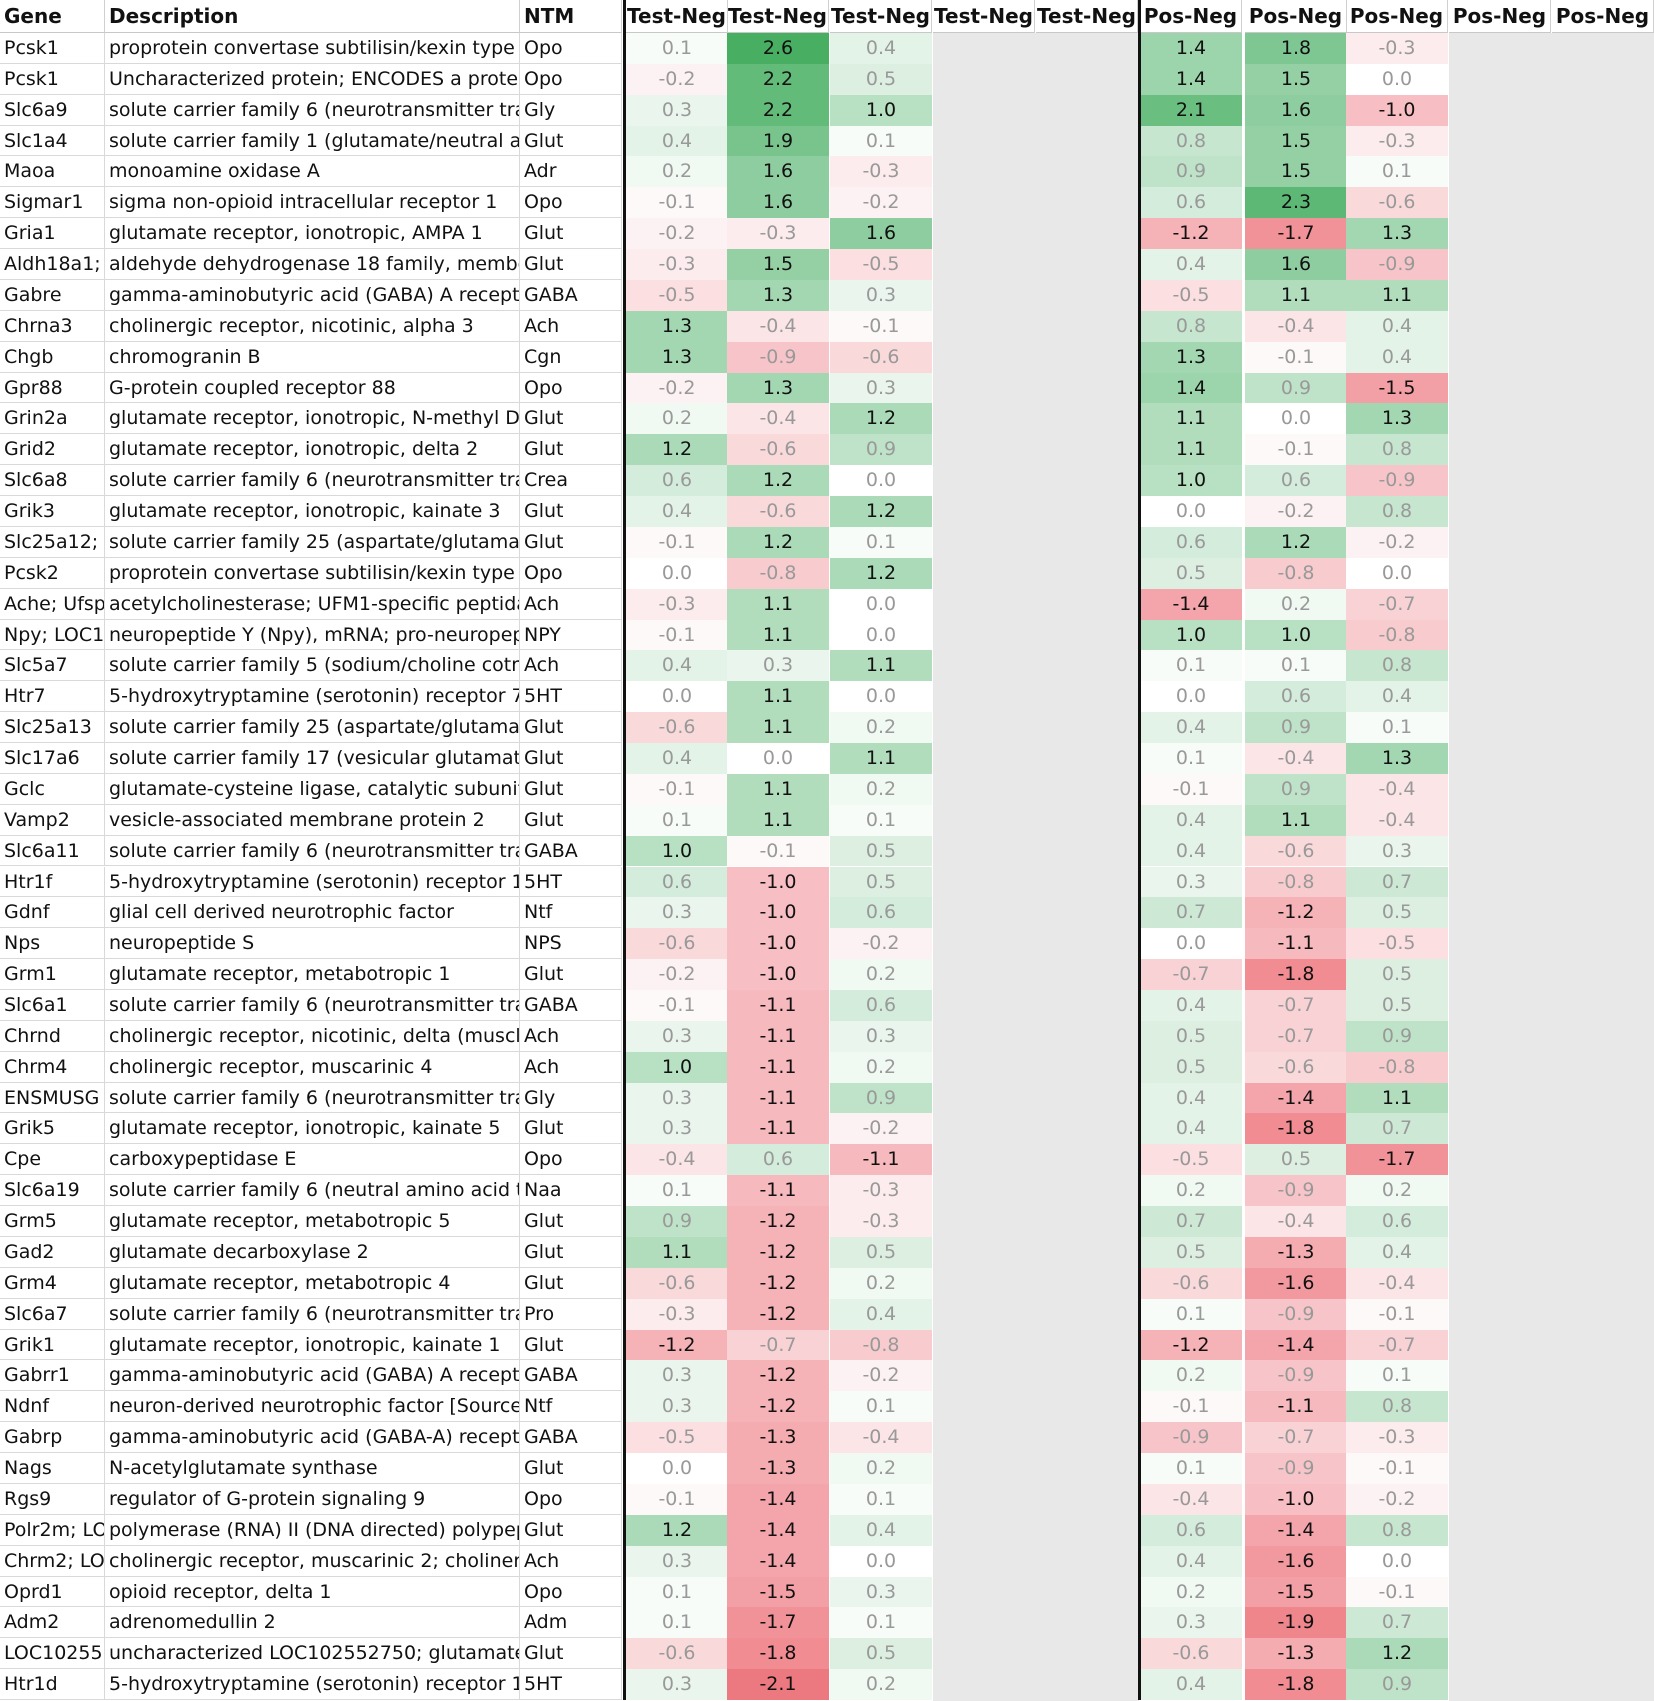 This screenshot has width=1654, height=1701. I want to click on heat-cell: 1.9, so click(778, 141).